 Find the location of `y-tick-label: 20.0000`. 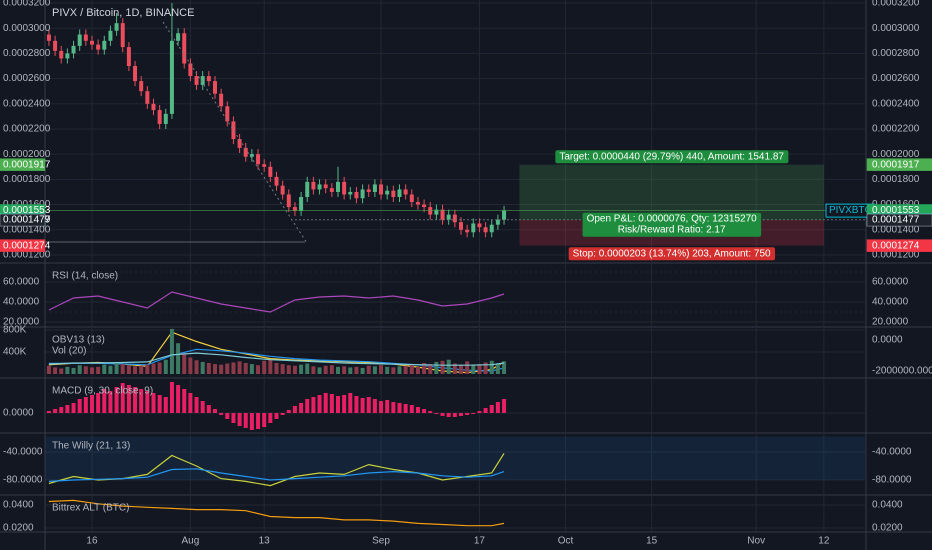

y-tick-label: 20.0000 is located at coordinates (890, 322).